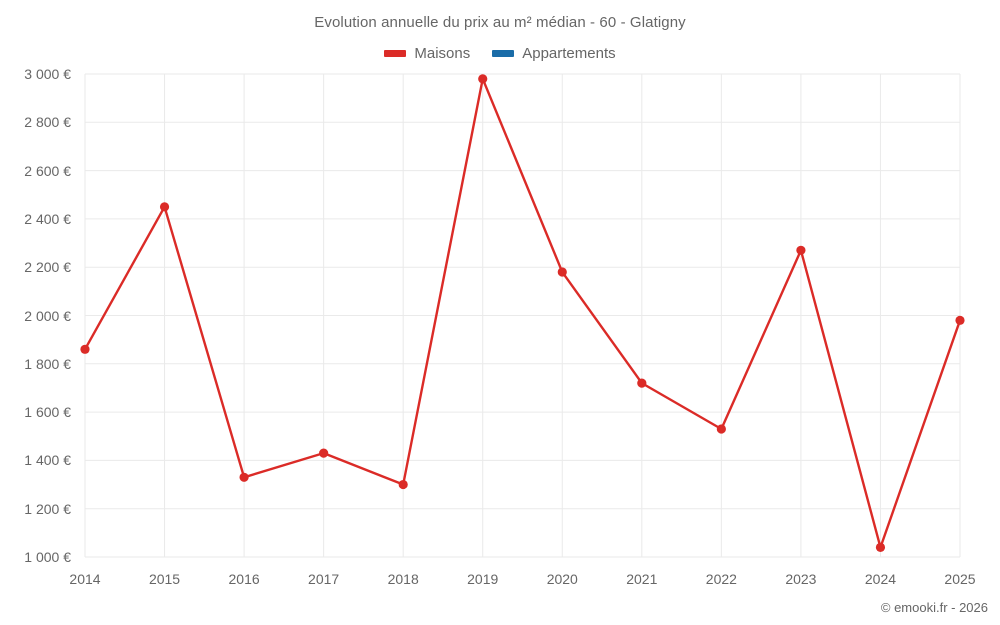 The height and width of the screenshot is (625, 1000). Describe the element at coordinates (47, 363) in the screenshot. I see `y-axis-tick-label: 1 800 €` at that location.